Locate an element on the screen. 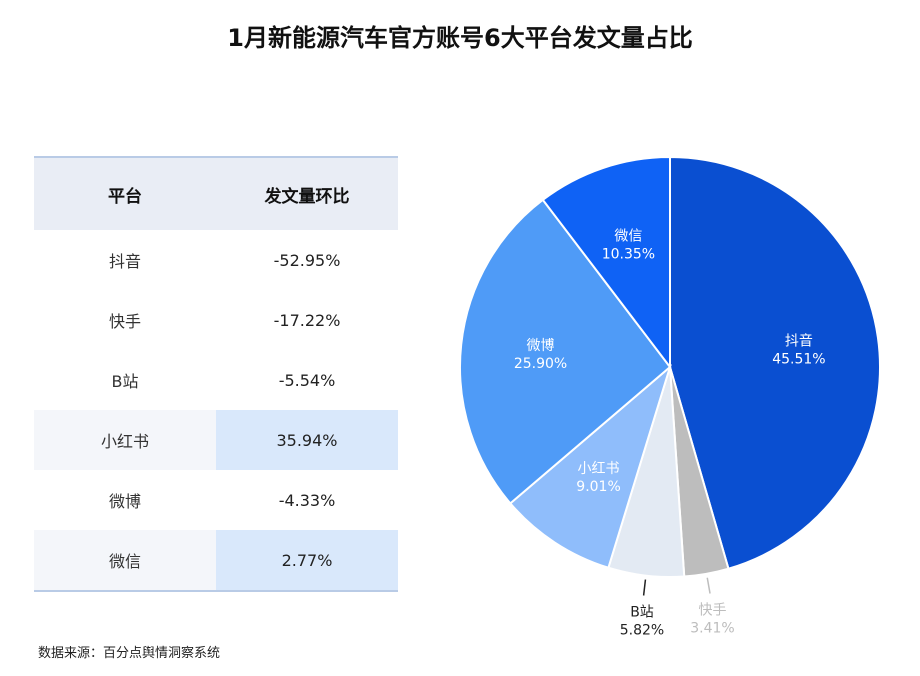  pie-slice-name: 抖音 is located at coordinates (799, 341).